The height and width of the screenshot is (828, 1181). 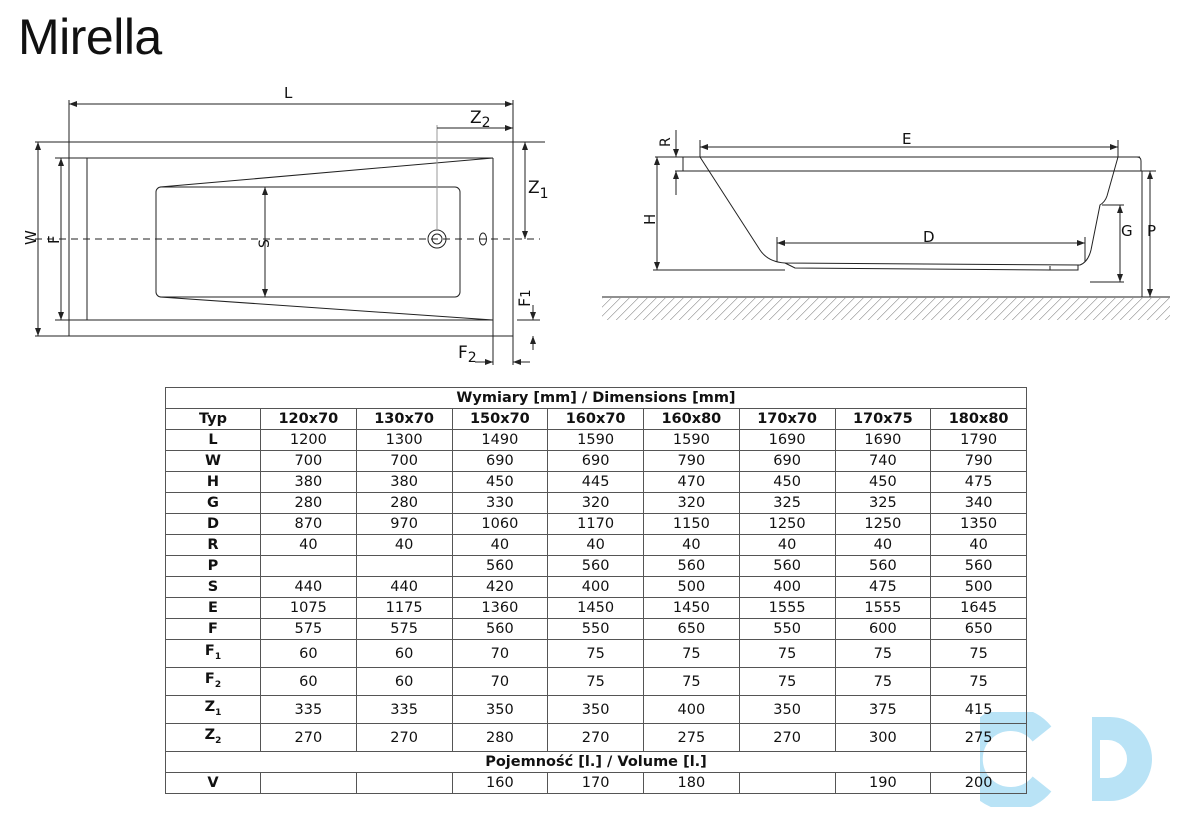 What do you see at coordinates (886, 309) in the screenshot?
I see `floor-hatching` at bounding box center [886, 309].